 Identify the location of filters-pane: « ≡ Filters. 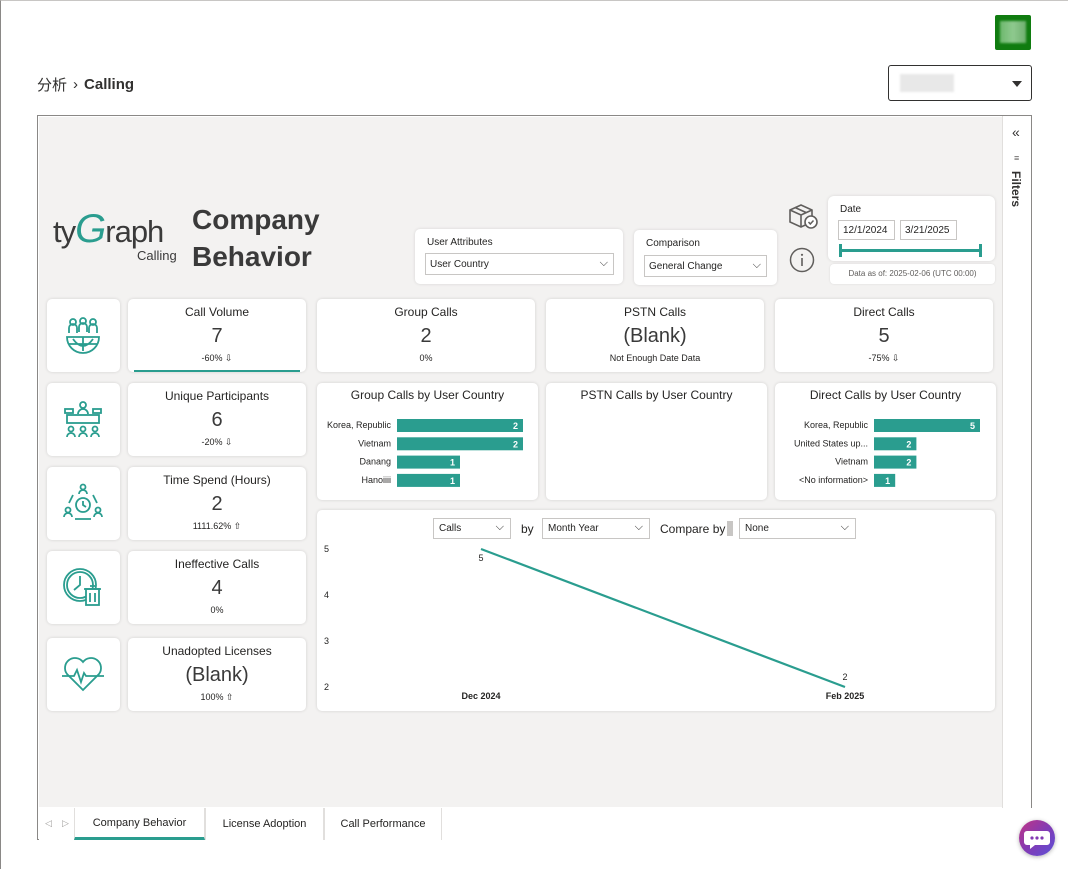
(1016, 462).